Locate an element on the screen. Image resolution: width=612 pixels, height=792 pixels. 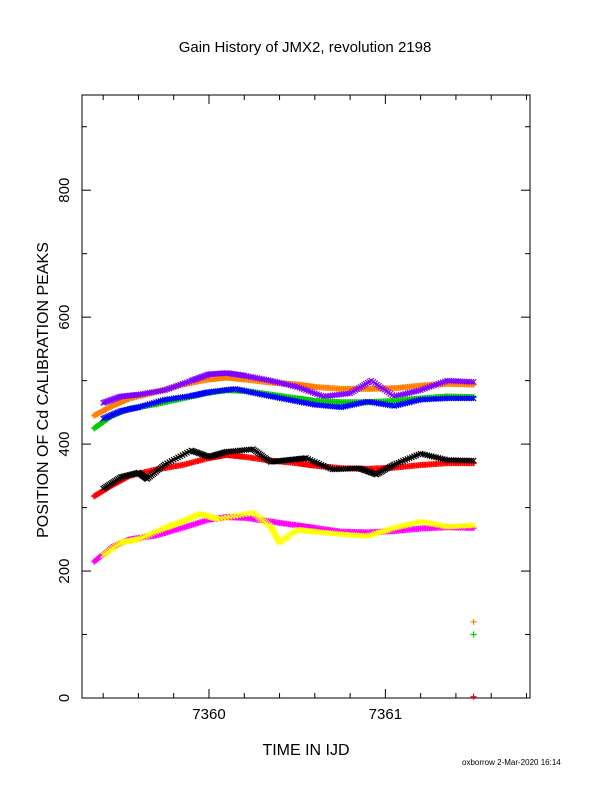
y-tick-label: 600 is located at coordinates (64, 317).